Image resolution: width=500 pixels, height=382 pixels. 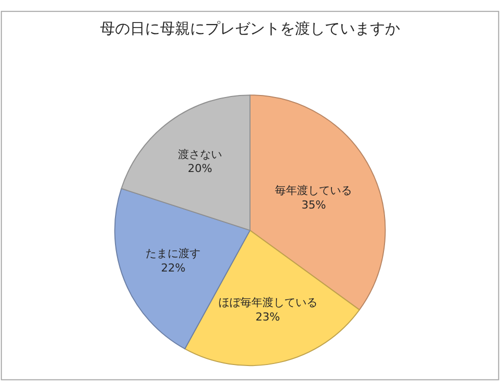 I want to click on slice-label: 毎年渡している, so click(x=313, y=191).